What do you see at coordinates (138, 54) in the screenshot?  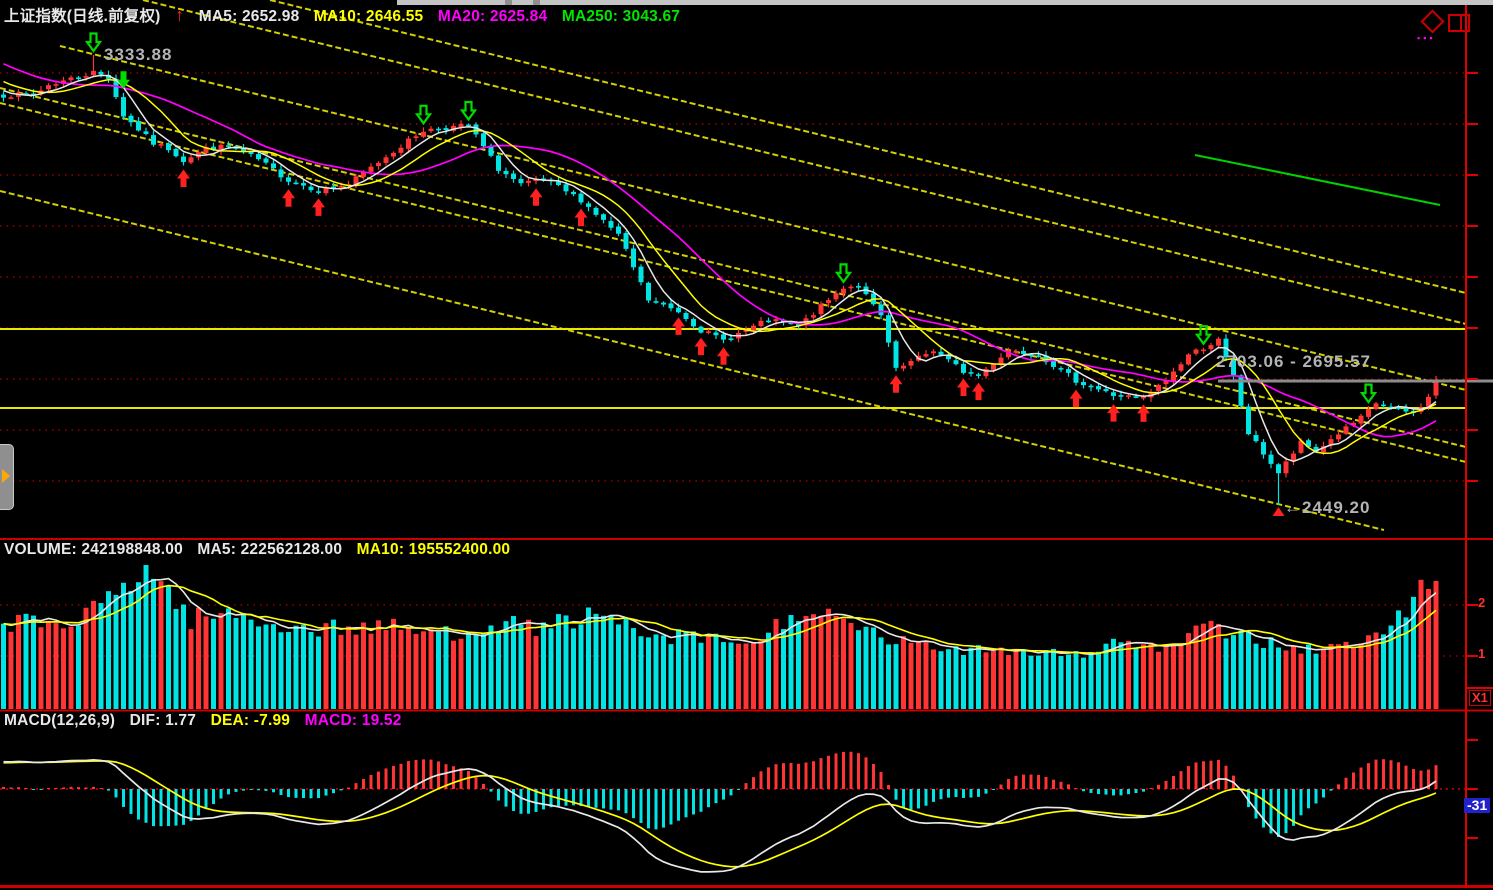 I see `high-price-label: 3333.88` at bounding box center [138, 54].